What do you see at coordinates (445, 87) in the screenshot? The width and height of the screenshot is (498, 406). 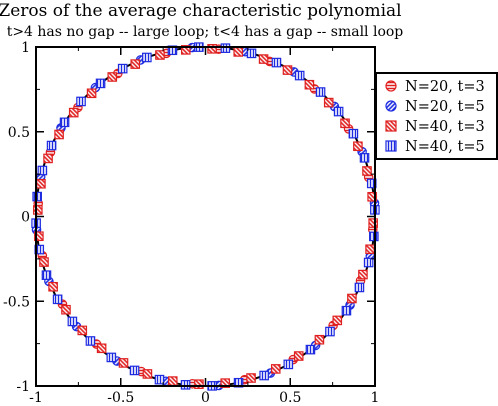 I see `legend-label: N=20, t=3` at bounding box center [445, 87].